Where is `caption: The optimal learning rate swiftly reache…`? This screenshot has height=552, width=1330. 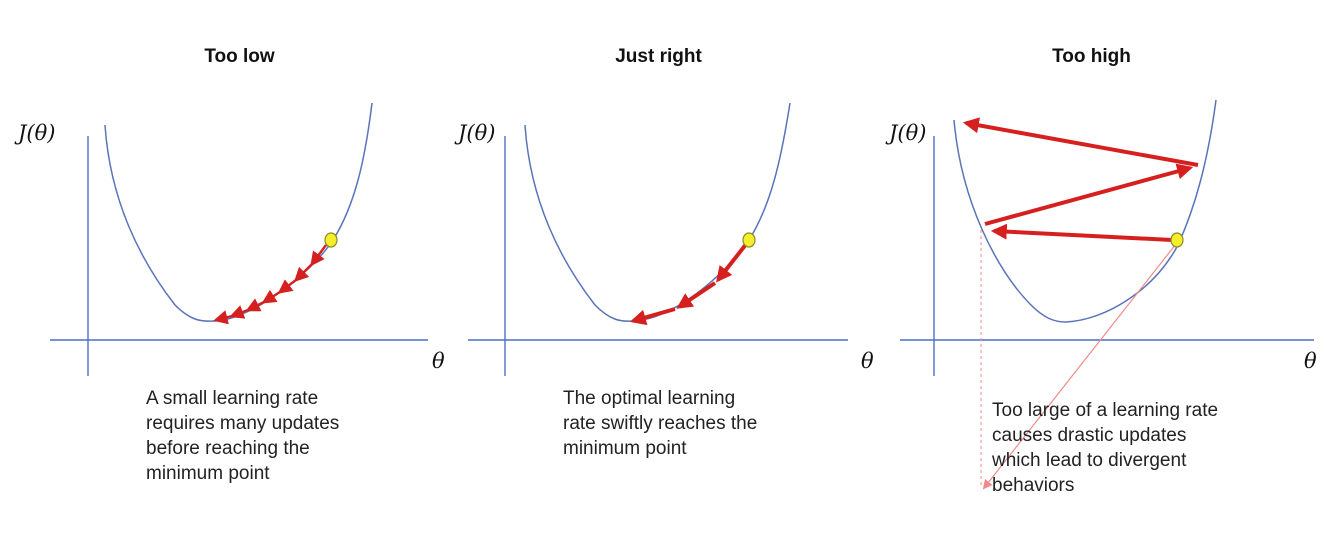
caption: The optimal learning rate swiftly reache… is located at coordinates (660, 423).